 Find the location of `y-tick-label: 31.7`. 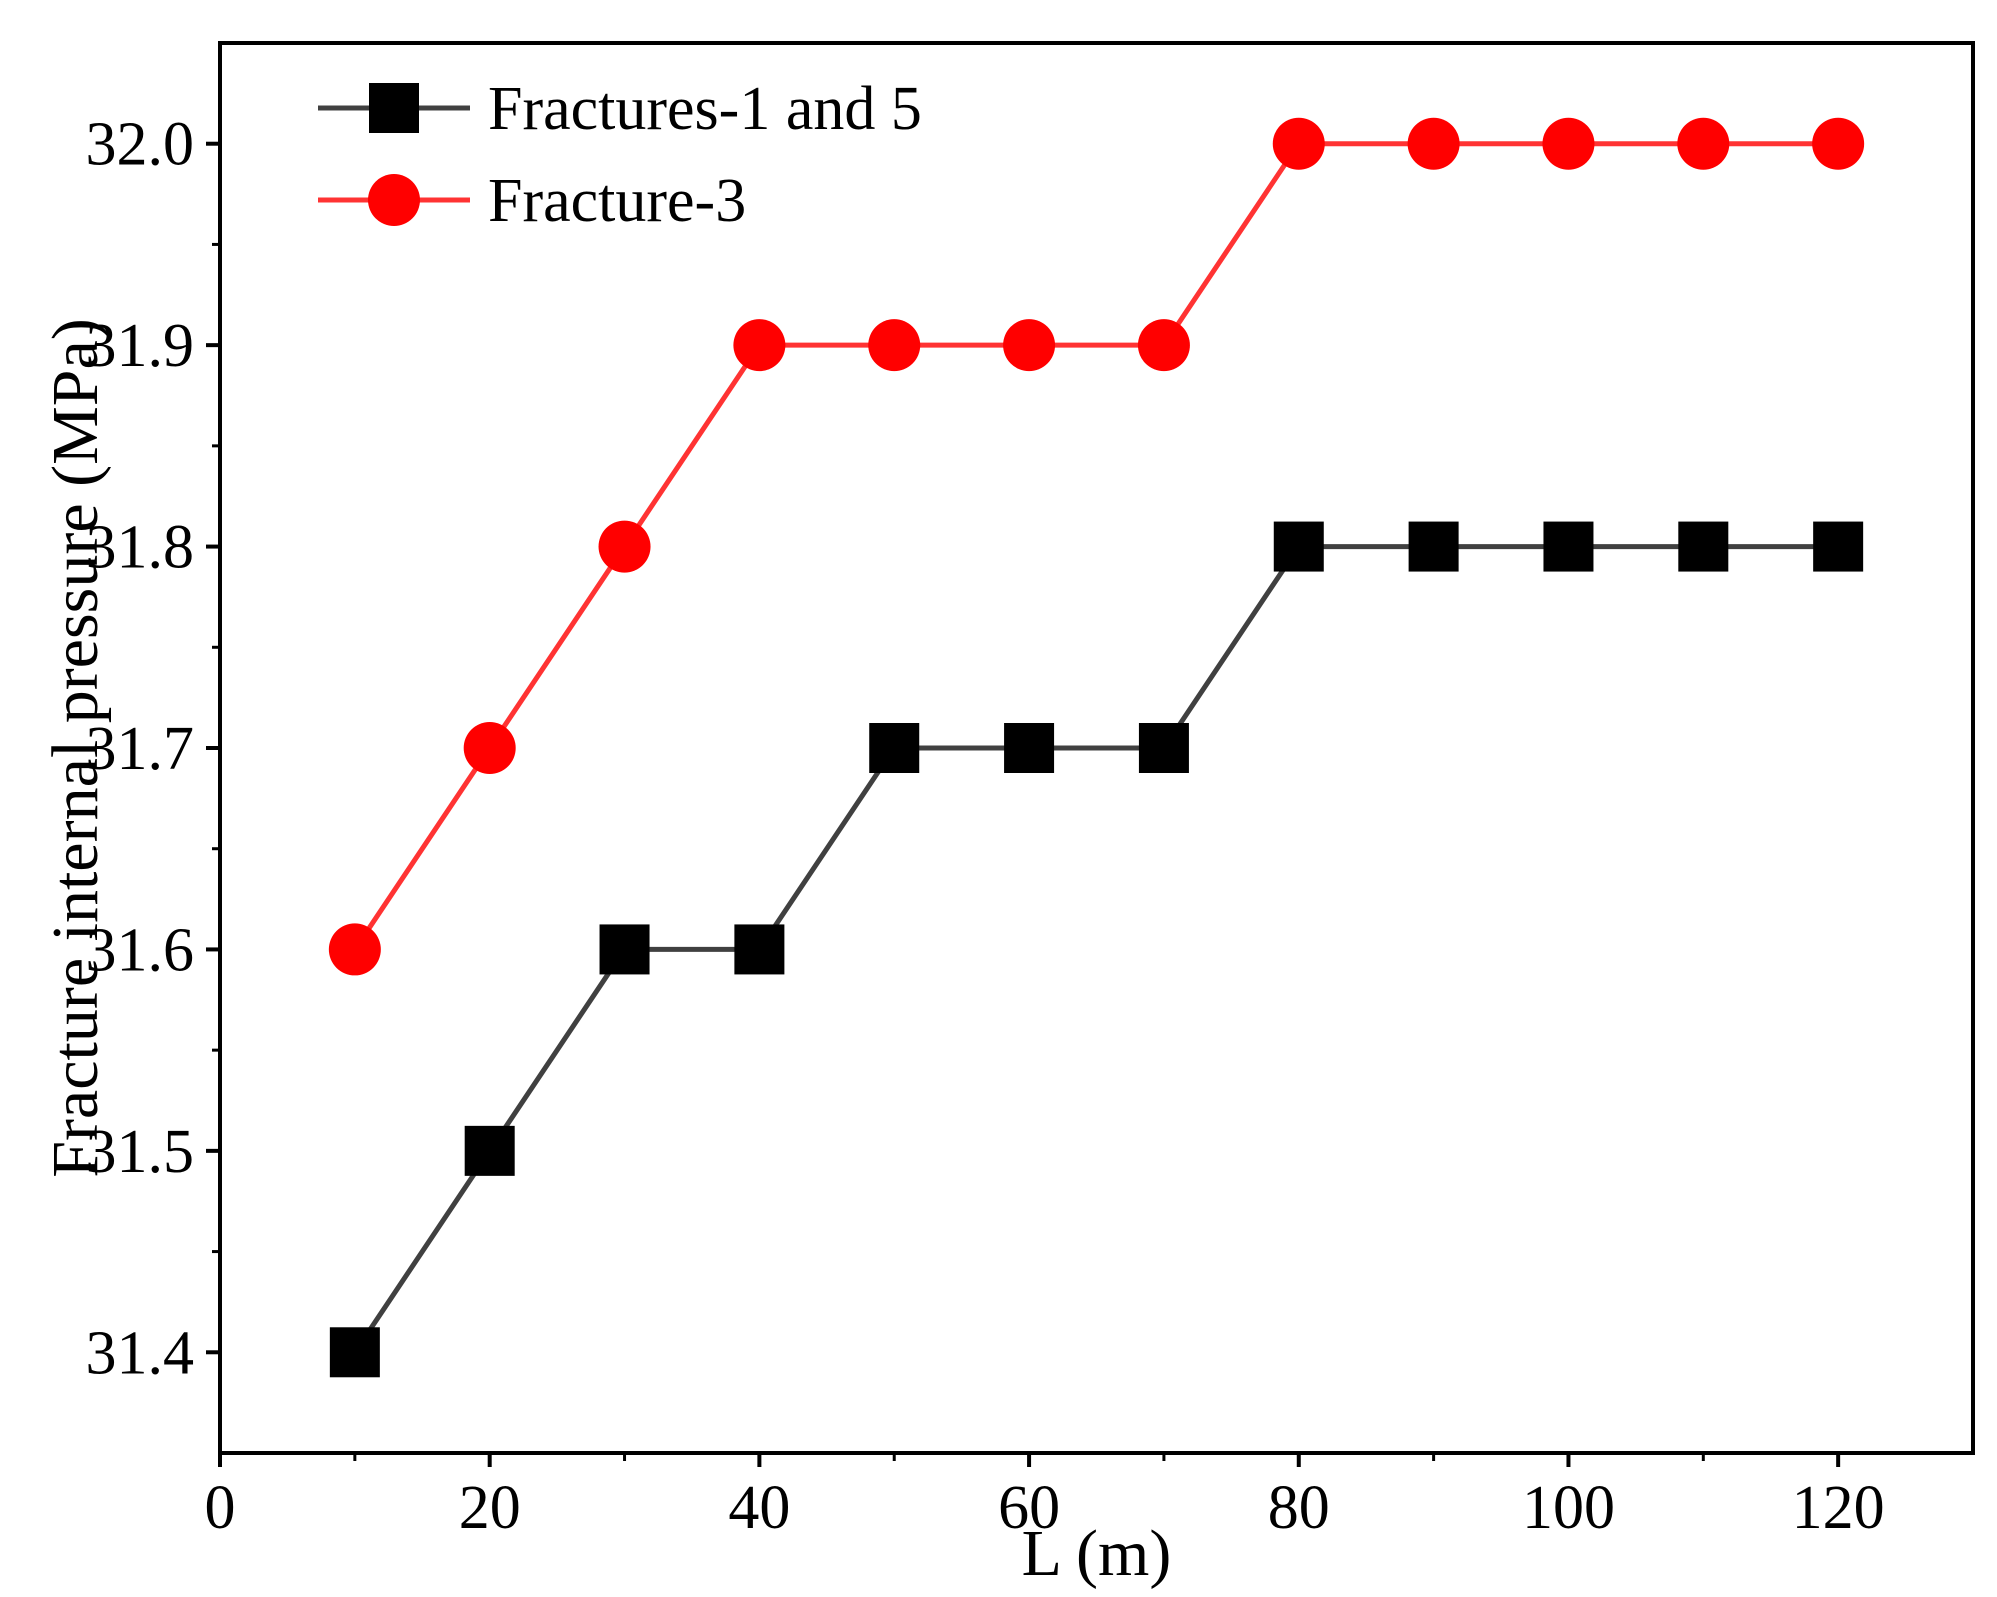

y-tick-label: 31.7 is located at coordinates (140, 749).